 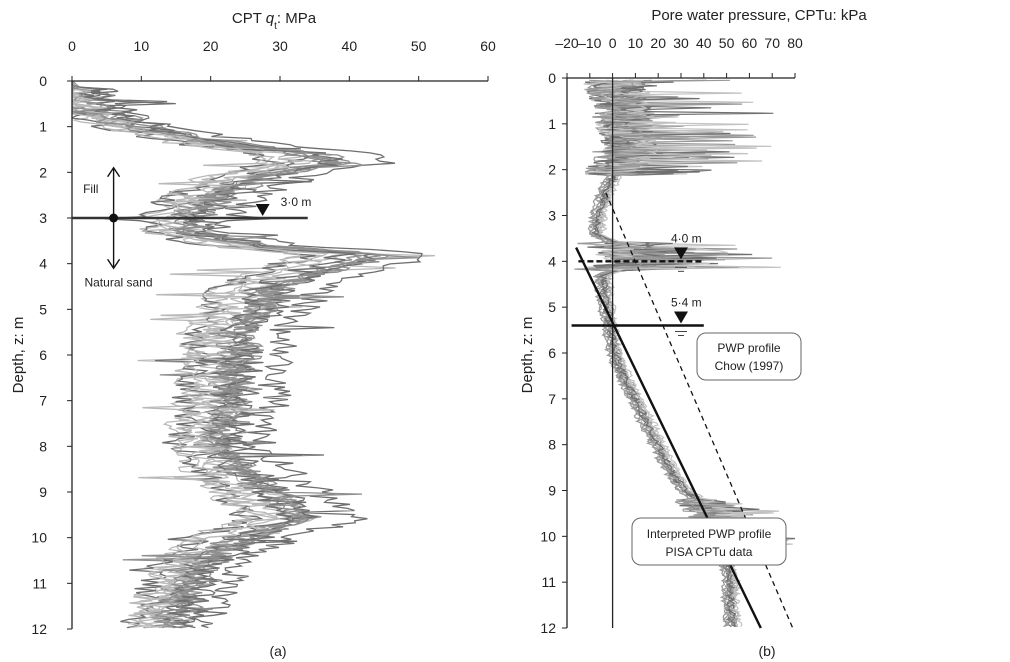 I want to click on chart-b-x-tick-label: 20, so click(x=658, y=43).